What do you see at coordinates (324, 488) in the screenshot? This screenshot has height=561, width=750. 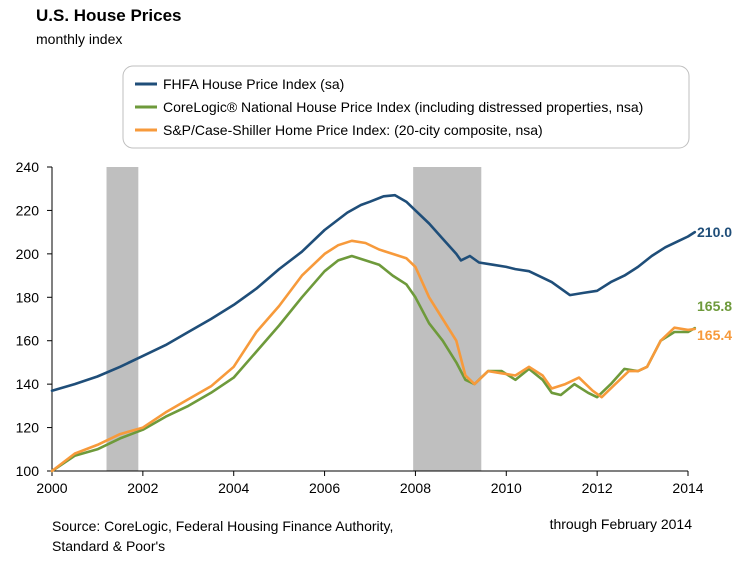 I see `x-tick-label: 2006` at bounding box center [324, 488].